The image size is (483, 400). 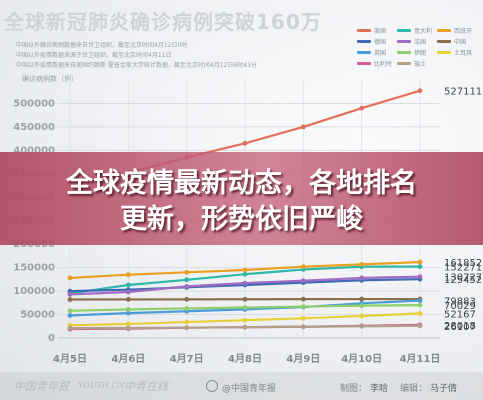 I want to click on x-tick-label: 4月10日, so click(x=361, y=359).